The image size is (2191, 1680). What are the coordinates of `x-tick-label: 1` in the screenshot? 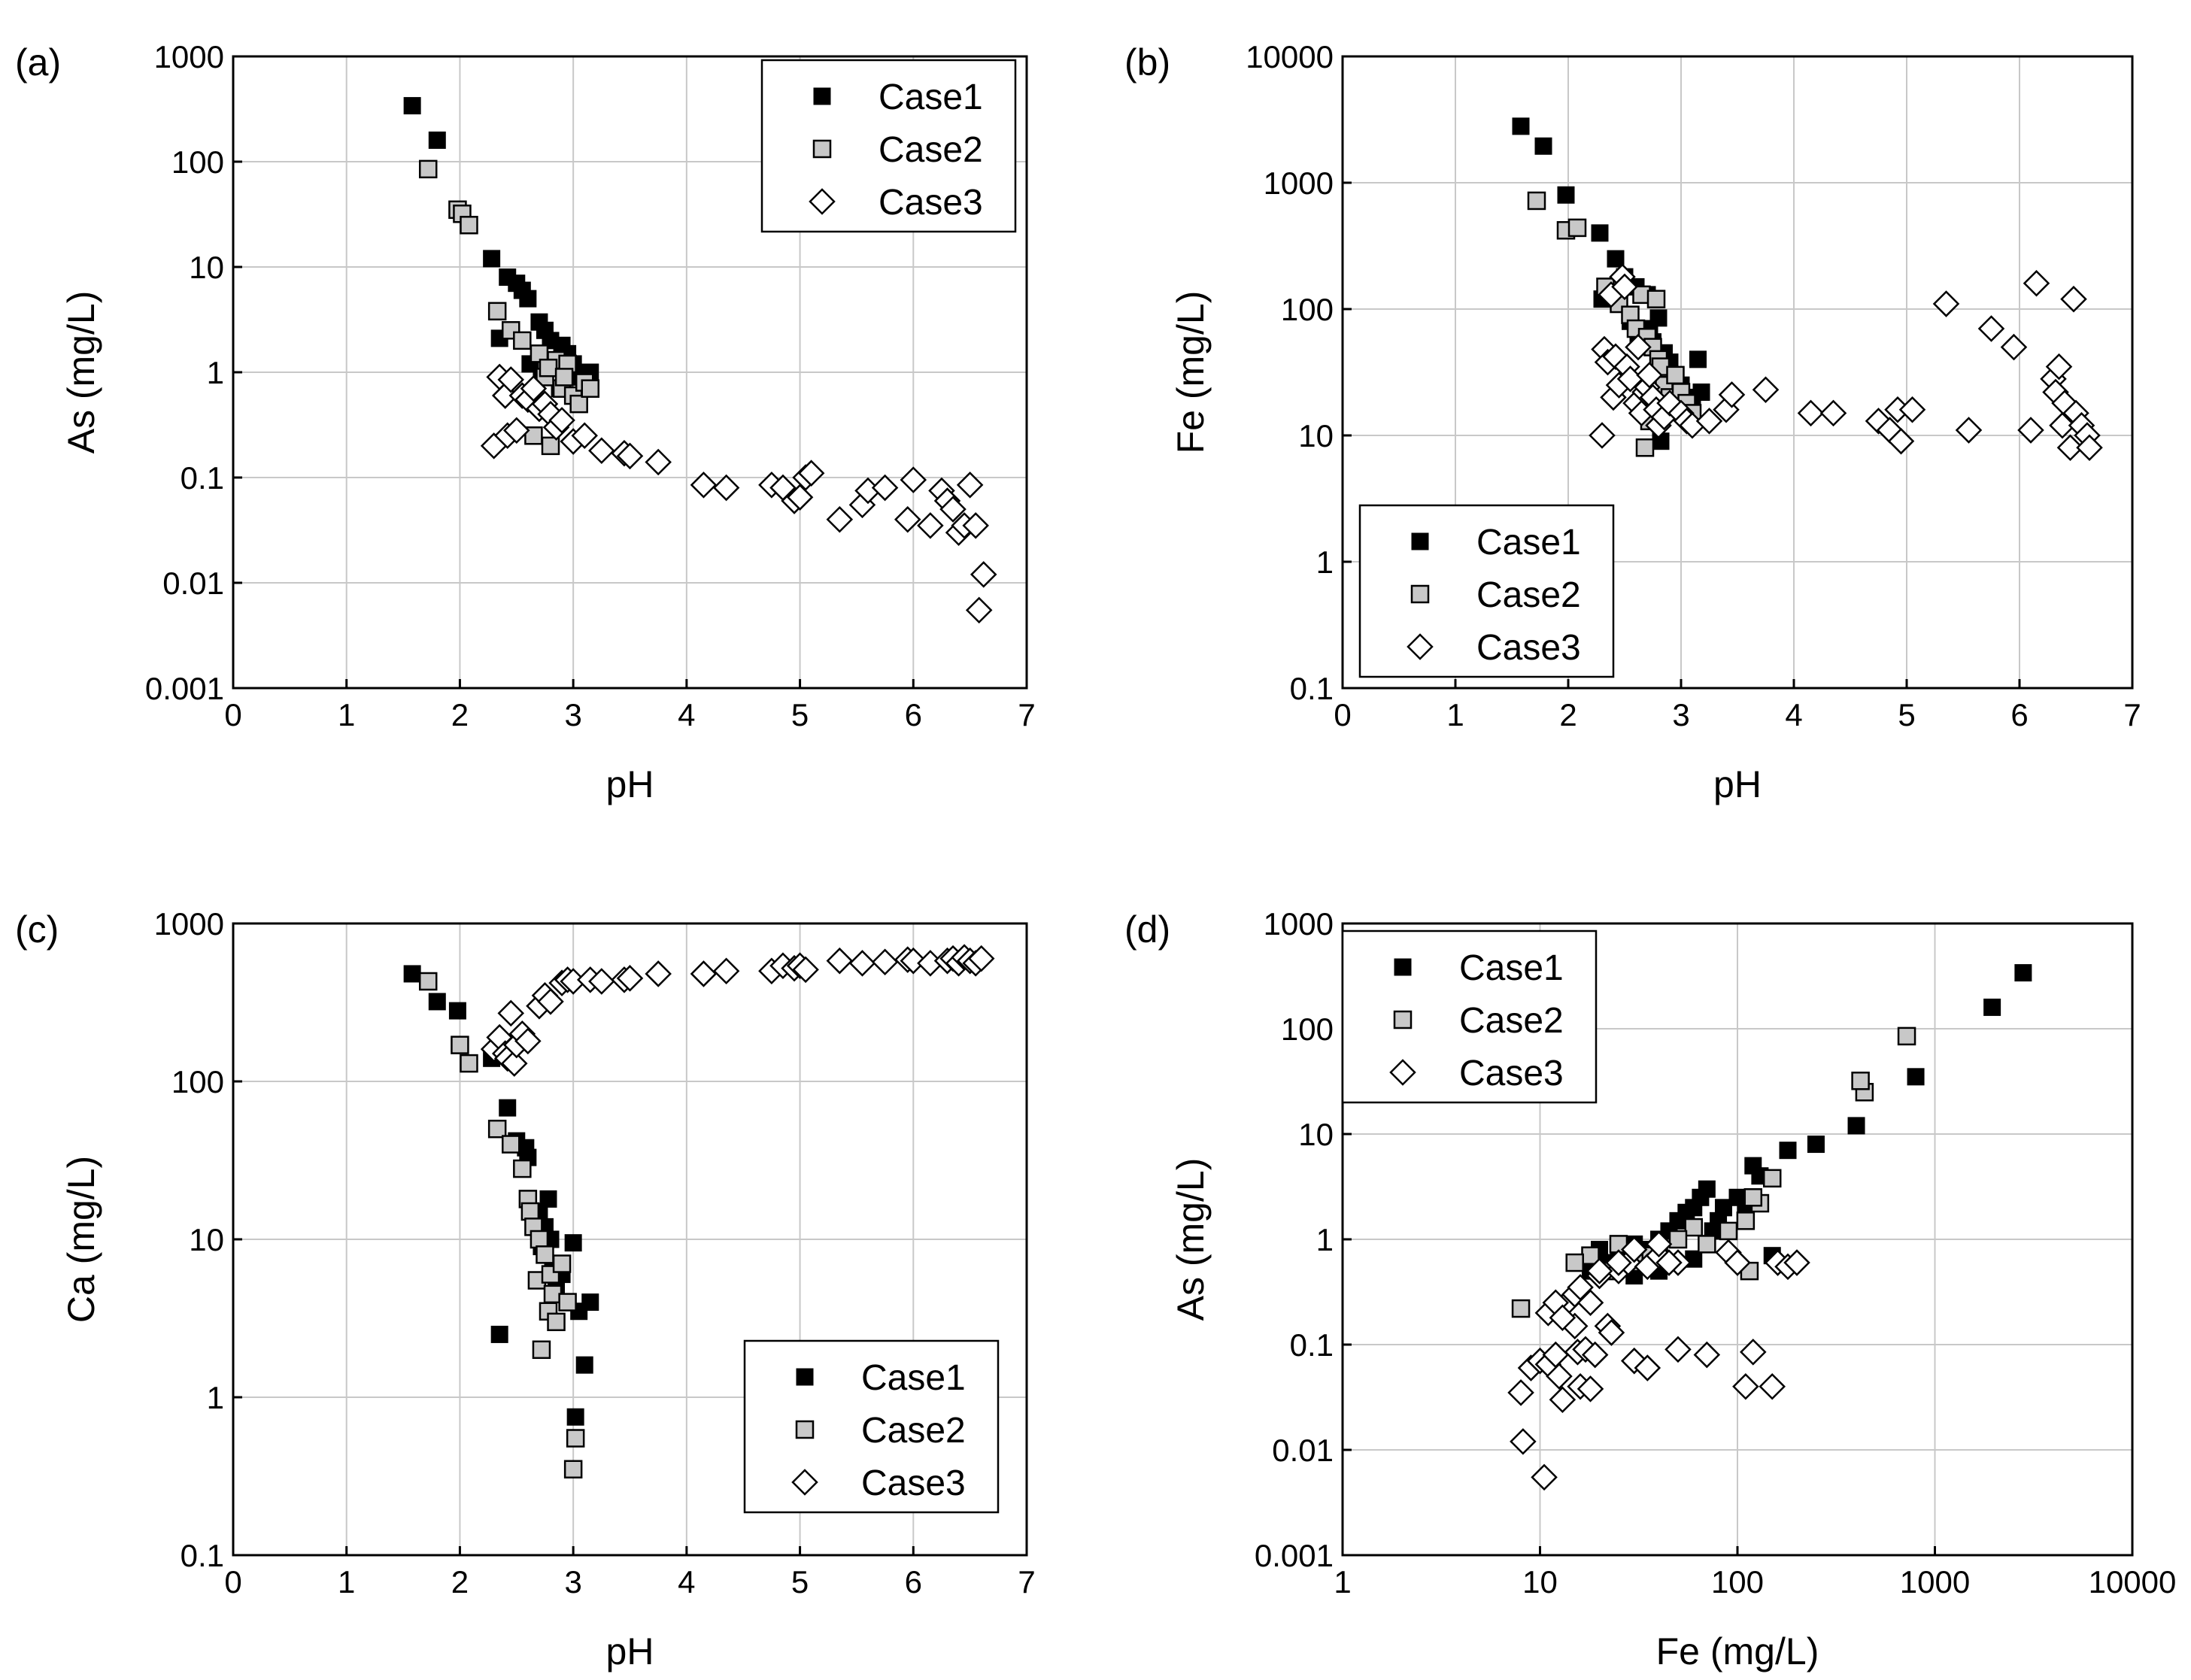 It's located at (346, 1582).